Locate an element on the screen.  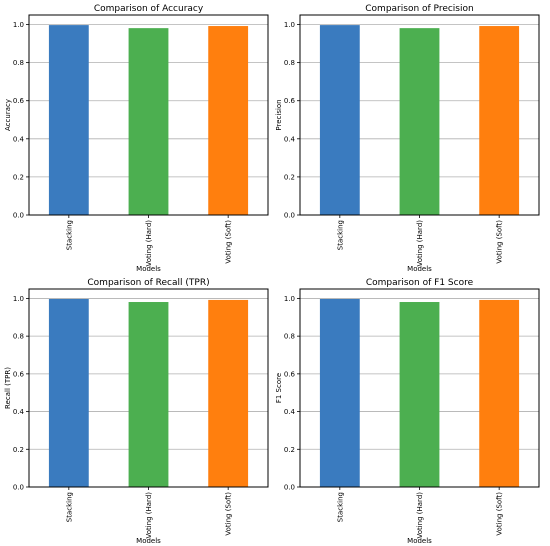
y-axis-label: Accuracy is located at coordinates (8, 115).